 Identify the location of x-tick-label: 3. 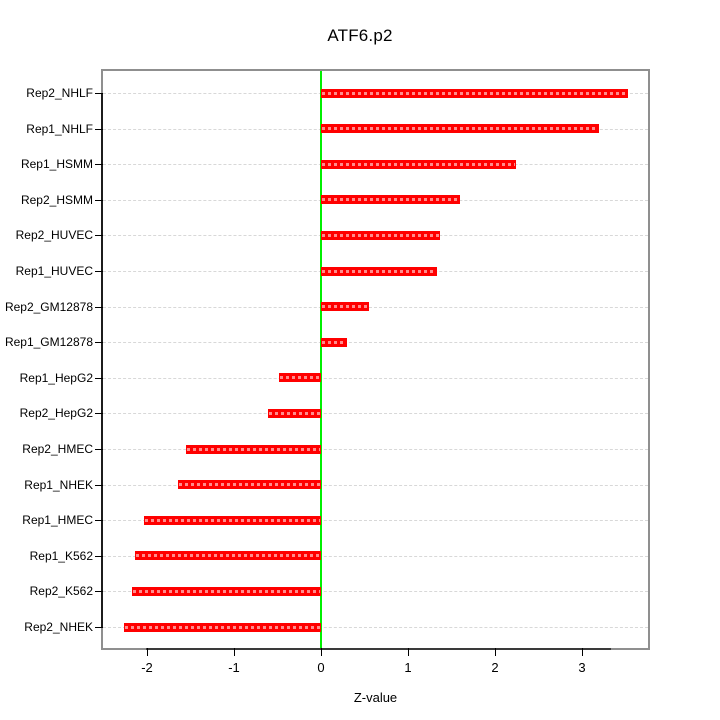
(582, 667).